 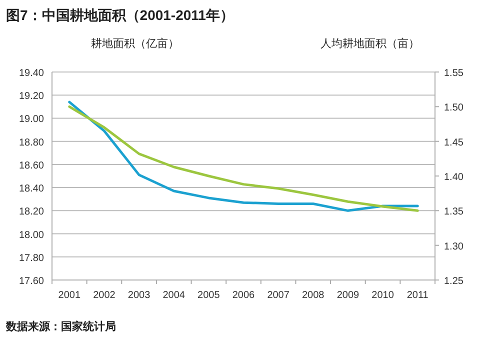 I want to click on y-tick-label: 18.60, so click(x=31, y=166).